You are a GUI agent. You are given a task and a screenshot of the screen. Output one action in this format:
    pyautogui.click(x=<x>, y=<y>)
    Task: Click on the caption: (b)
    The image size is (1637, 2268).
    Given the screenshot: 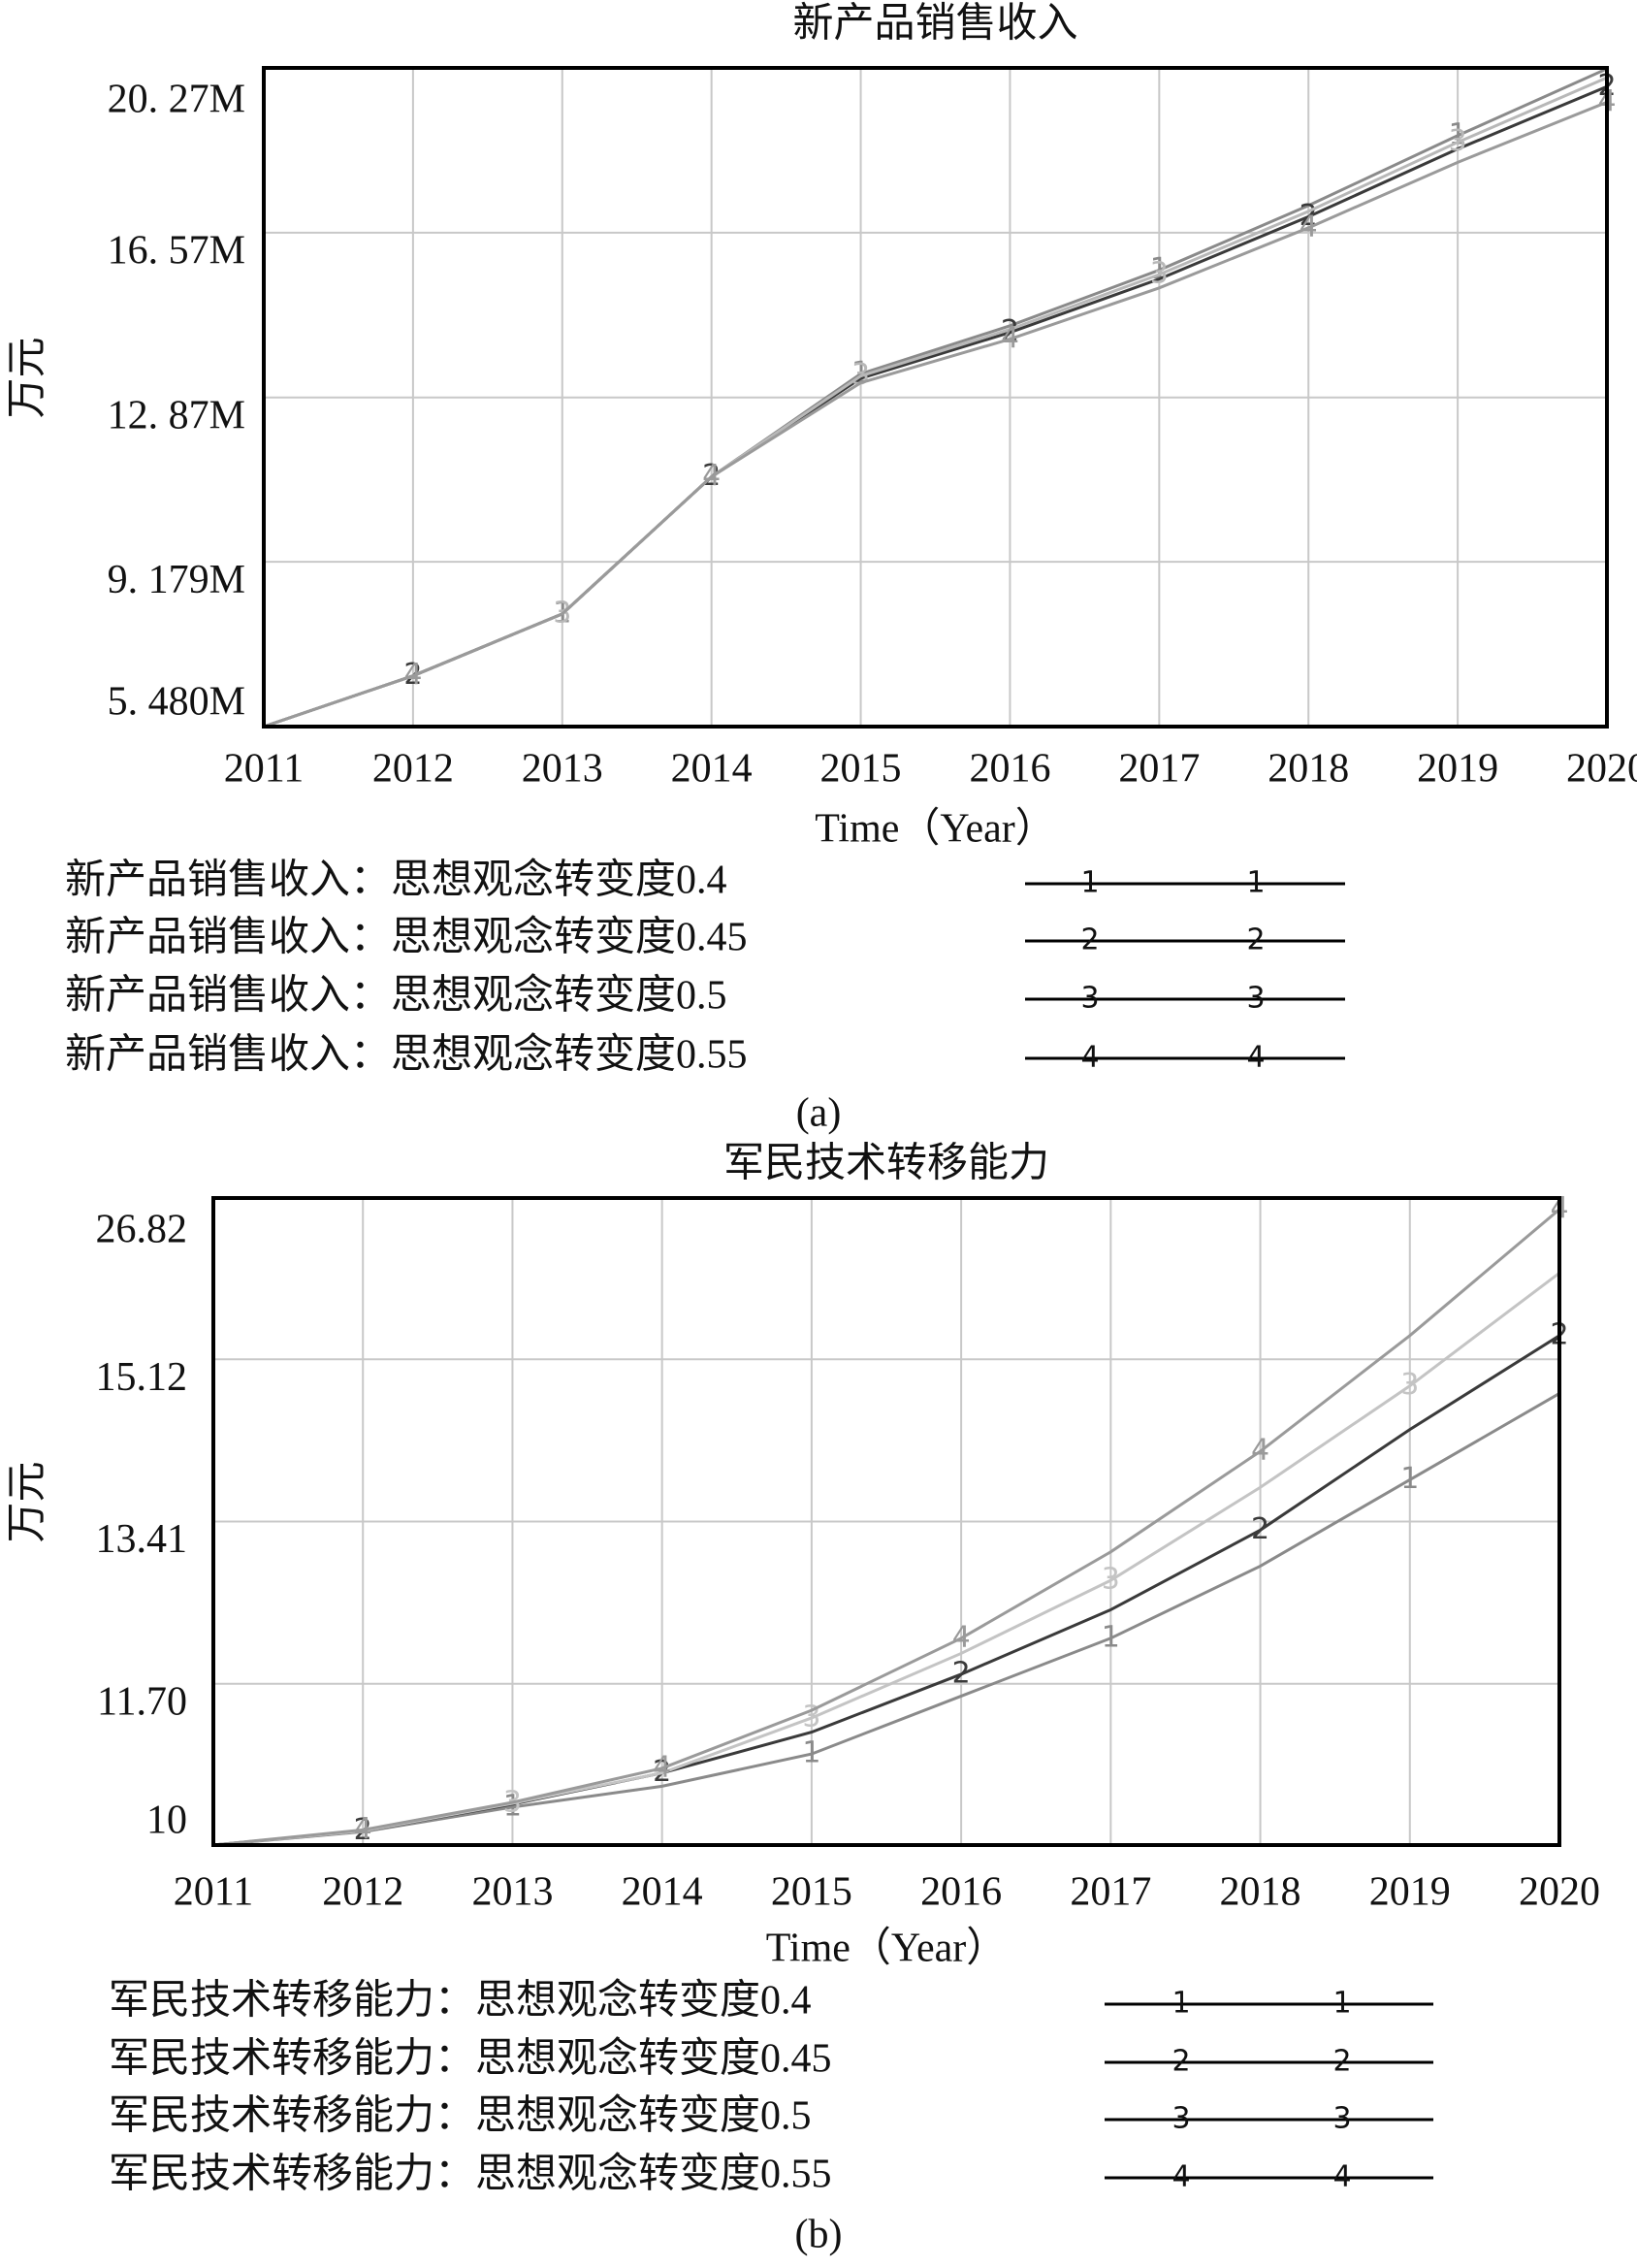 What is the action you would take?
    pyautogui.click(x=819, y=2235)
    